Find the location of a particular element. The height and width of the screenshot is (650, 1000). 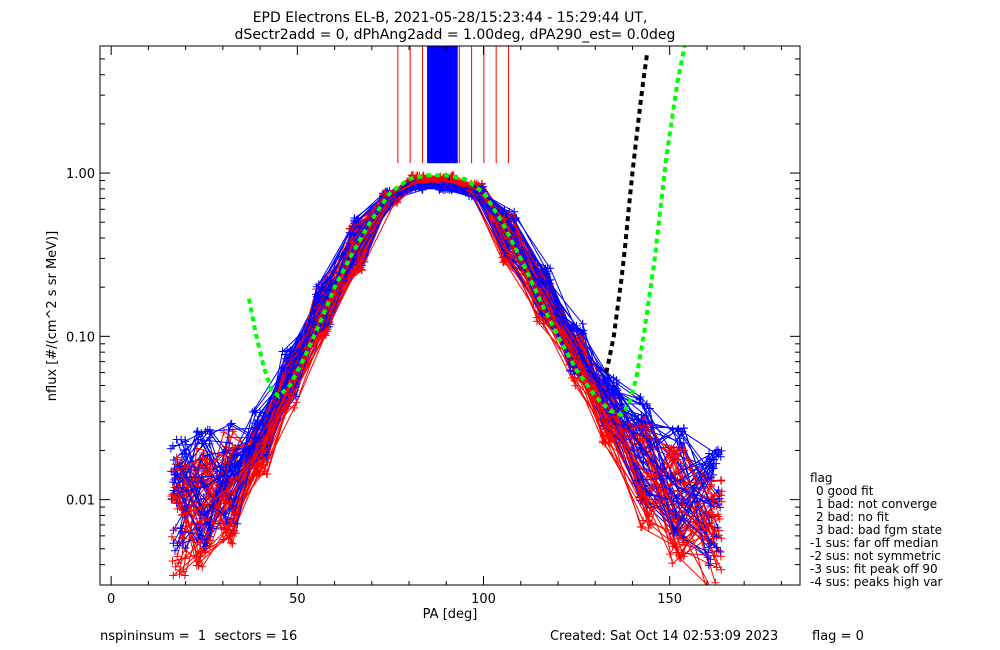

legend-item: 1 bad: not converge is located at coordinates (876, 504).